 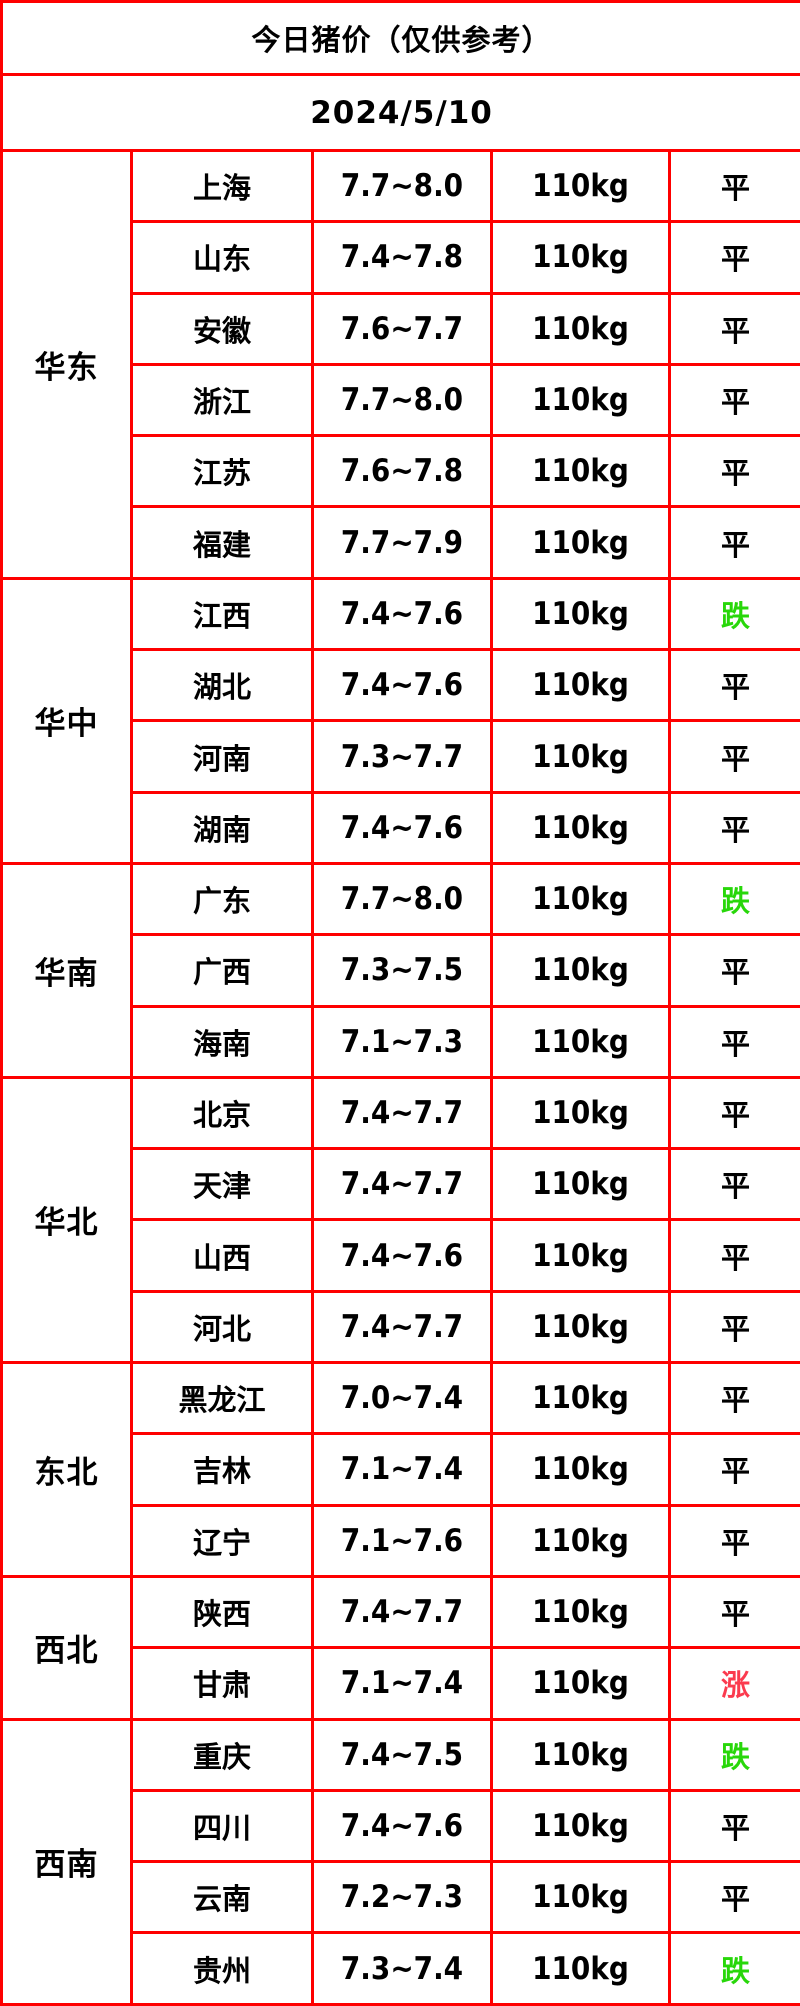 I want to click on province-cell: 贵州, so click(x=222, y=1968).